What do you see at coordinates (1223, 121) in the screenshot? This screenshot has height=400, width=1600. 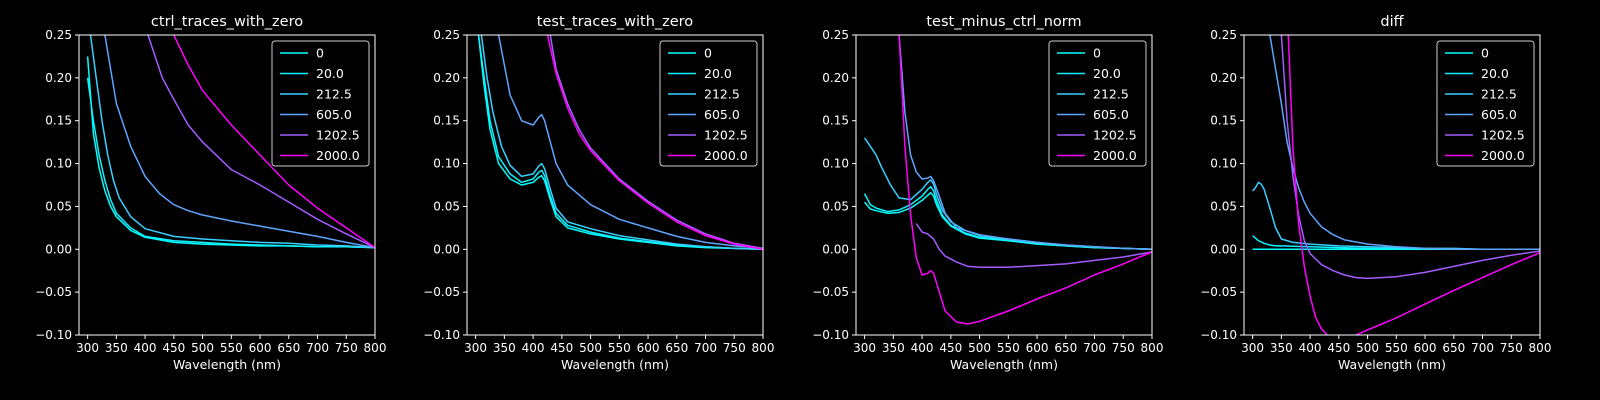 I see `y-tick-label: 0.15` at bounding box center [1223, 121].